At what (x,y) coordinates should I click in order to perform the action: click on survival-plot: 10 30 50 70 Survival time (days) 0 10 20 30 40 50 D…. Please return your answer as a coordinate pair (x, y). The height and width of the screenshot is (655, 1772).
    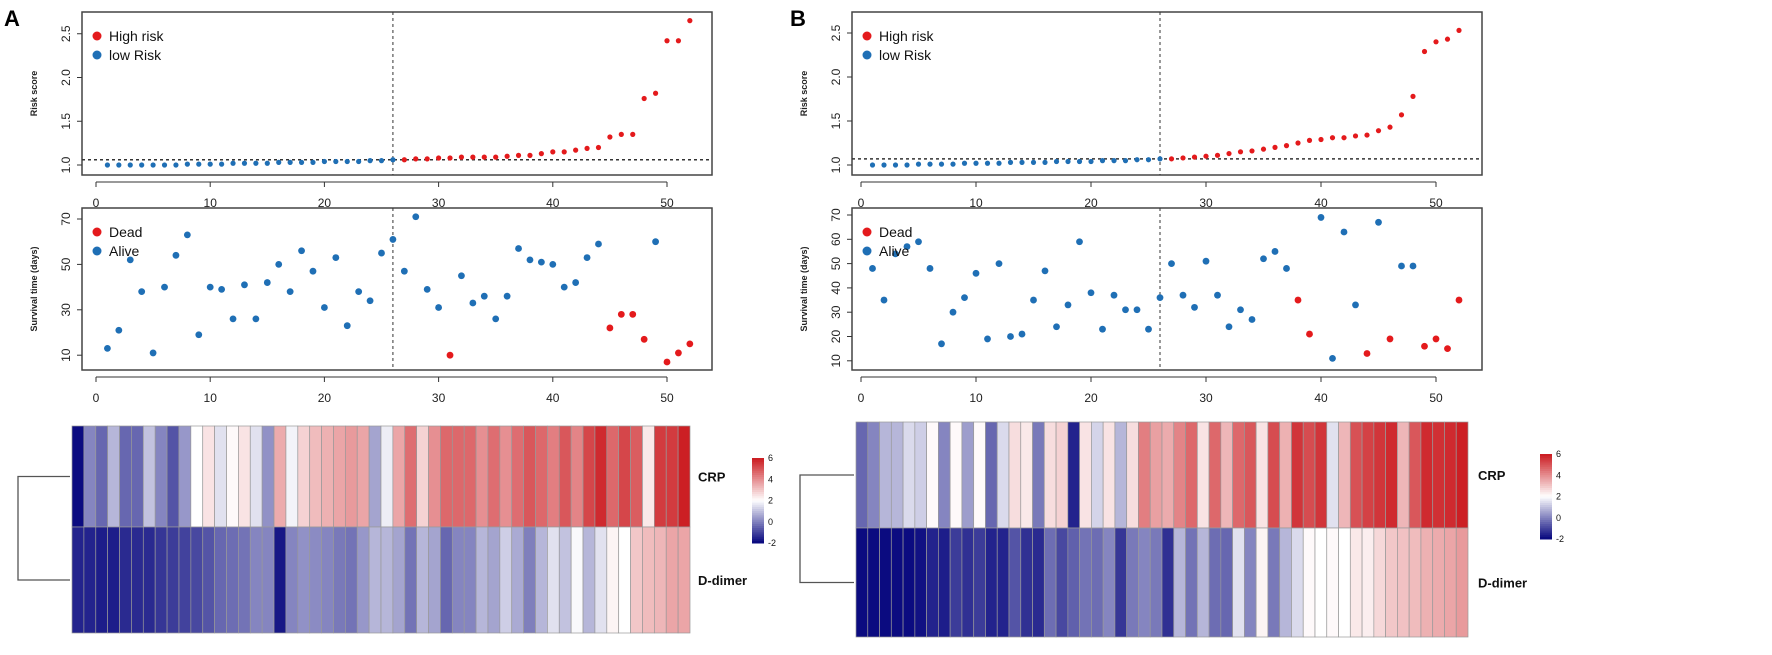
    Looking at the image, I should click on (371, 306).